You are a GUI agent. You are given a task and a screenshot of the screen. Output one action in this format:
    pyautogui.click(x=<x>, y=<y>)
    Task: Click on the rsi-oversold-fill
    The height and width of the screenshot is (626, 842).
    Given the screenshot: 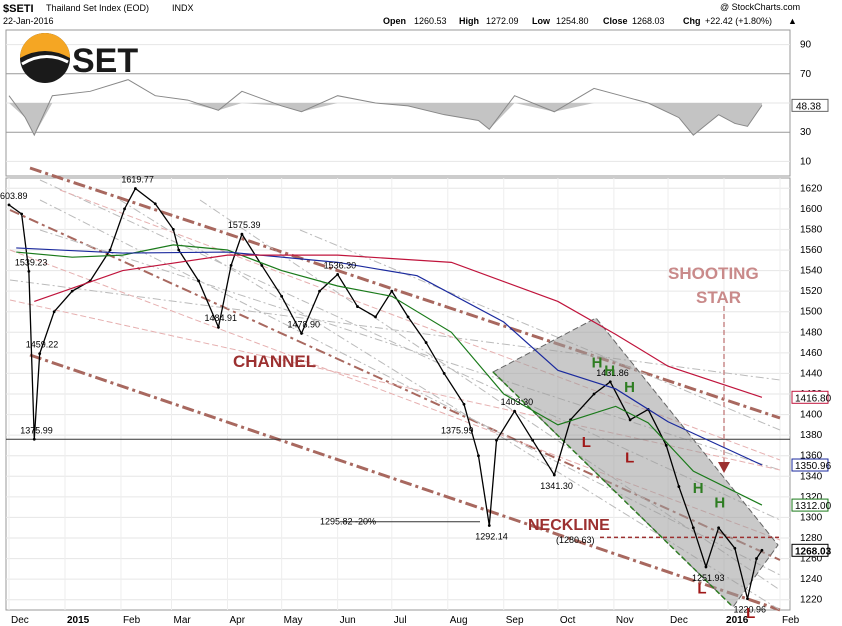 What is the action you would take?
    pyautogui.click(x=385, y=119)
    